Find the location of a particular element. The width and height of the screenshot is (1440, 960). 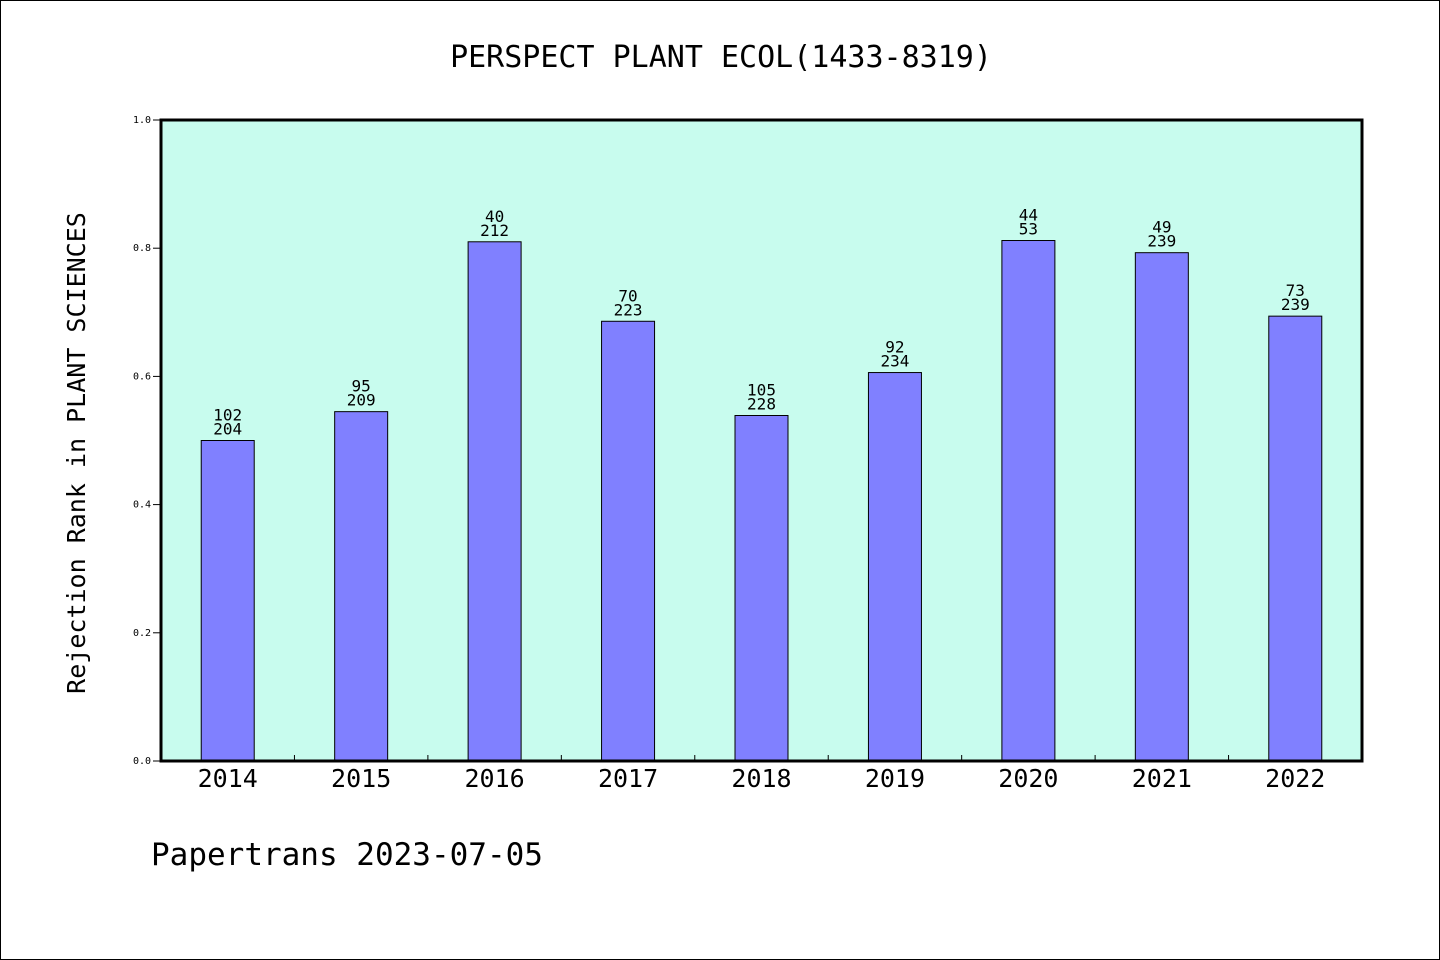

x-tick-label: 2020 is located at coordinates (1028, 778).